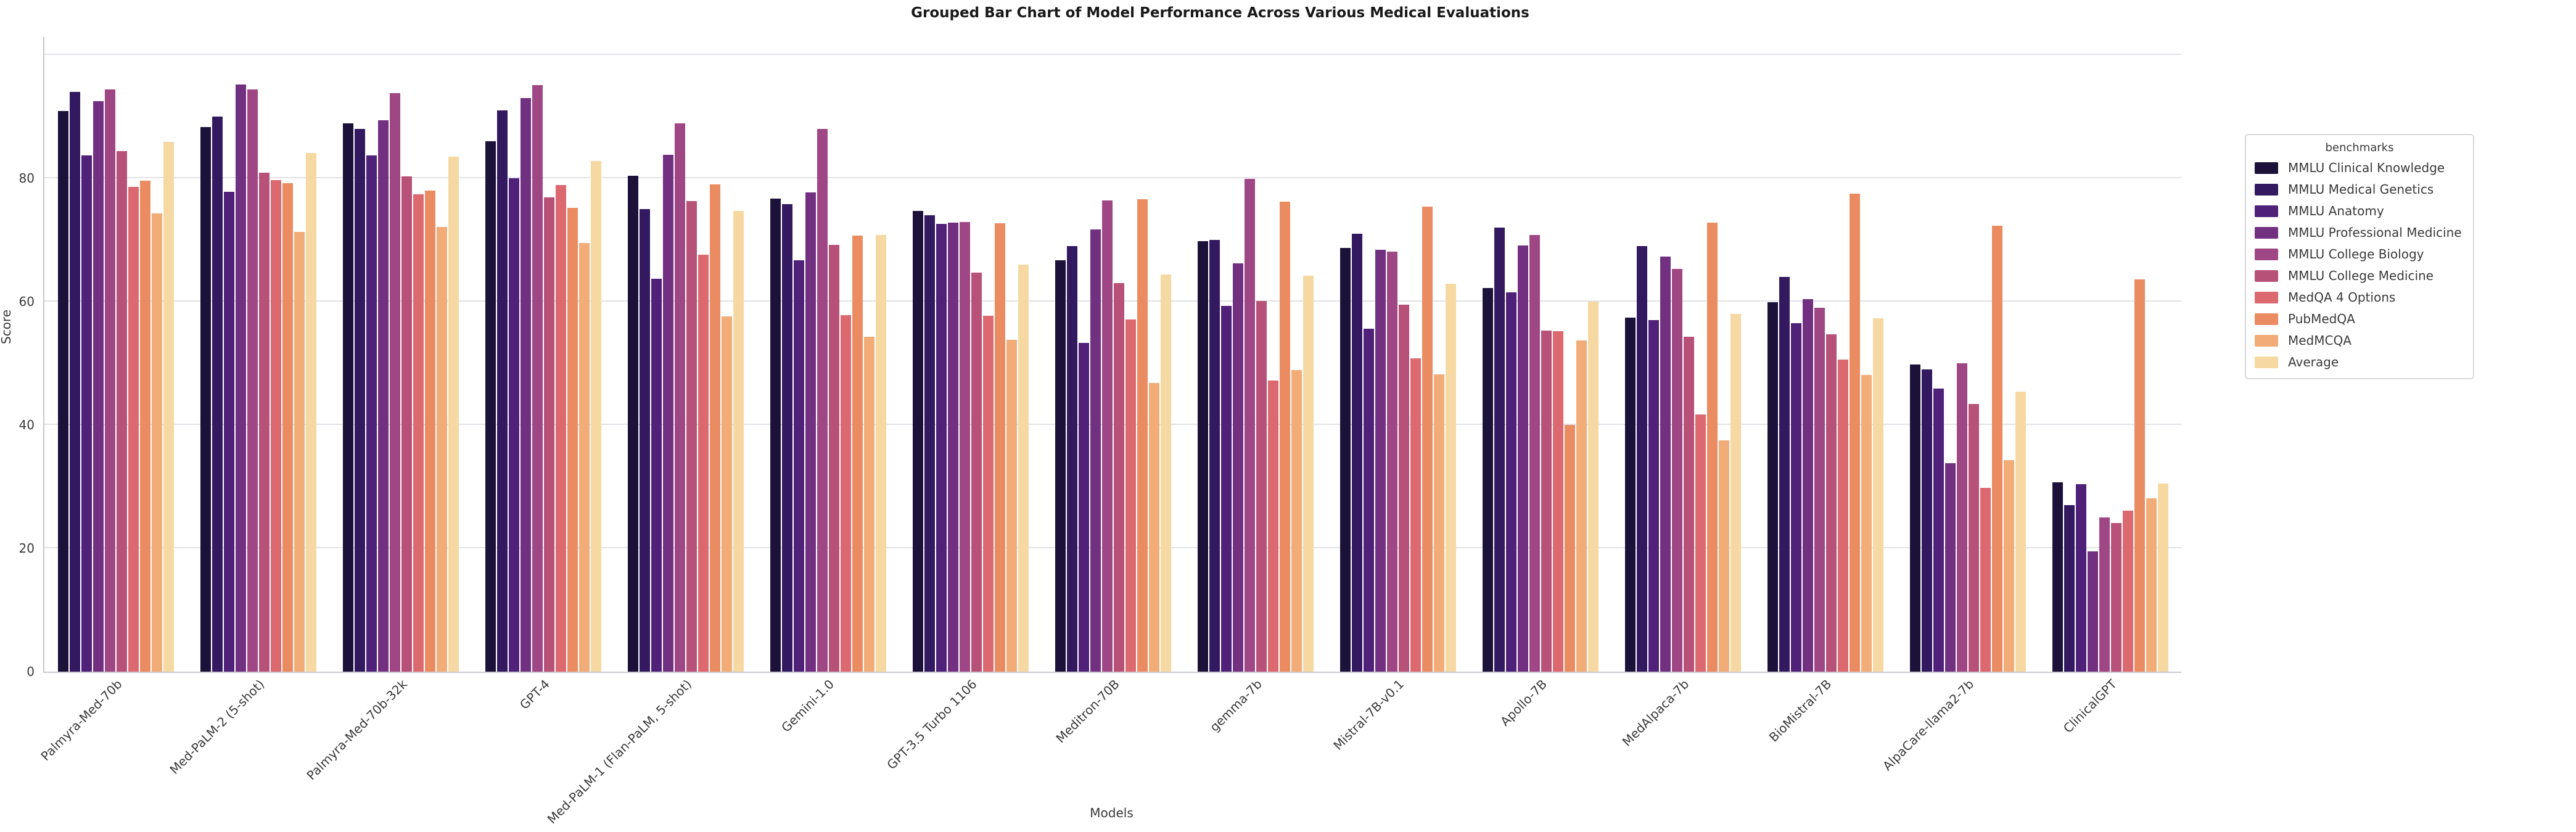  What do you see at coordinates (2342, 298) in the screenshot?
I see `legend-item-label: MedQA 4 Options` at bounding box center [2342, 298].